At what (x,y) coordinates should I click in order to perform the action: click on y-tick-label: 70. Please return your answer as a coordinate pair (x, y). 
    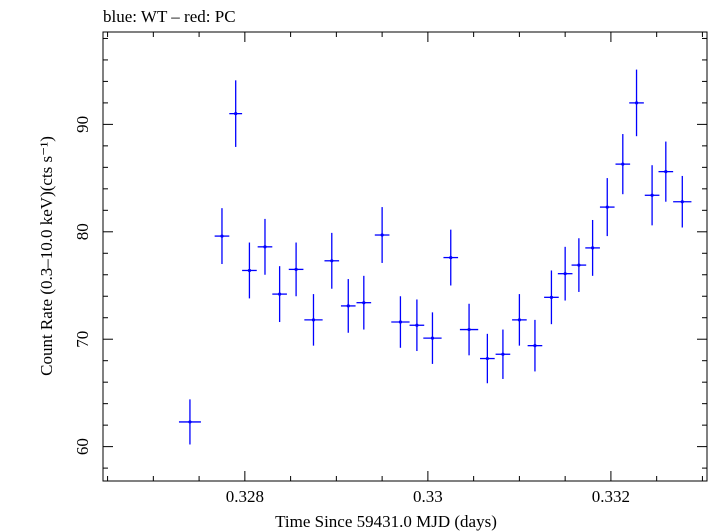
    Looking at the image, I should click on (82, 339).